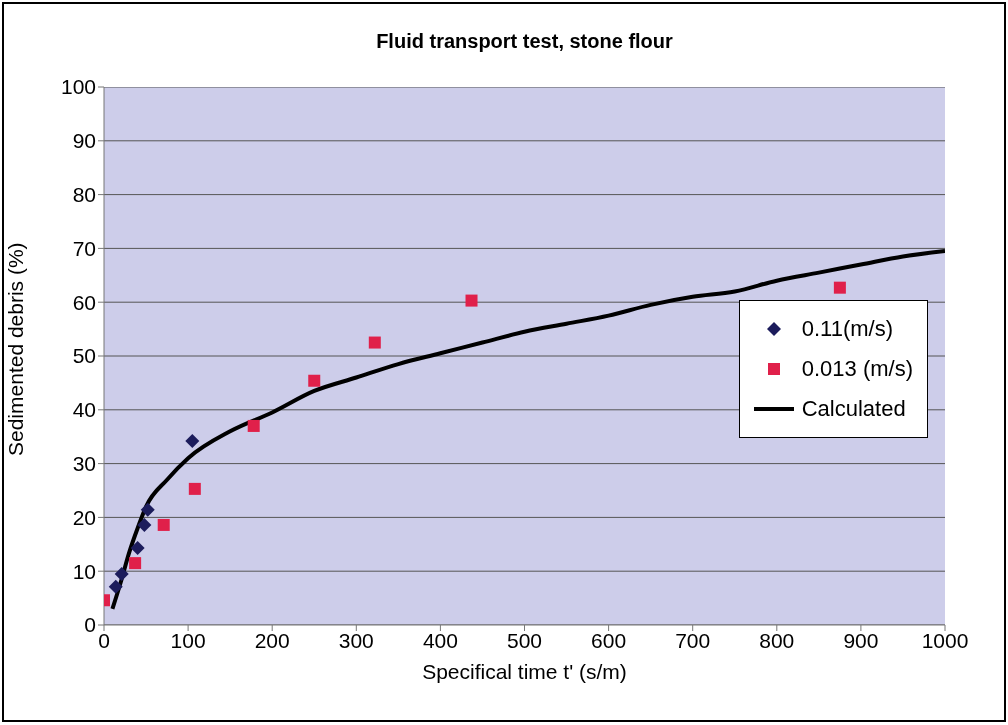 Image resolution: width=1008 pixels, height=725 pixels. What do you see at coordinates (84, 141) in the screenshot?
I see `y-tick-label: 90` at bounding box center [84, 141].